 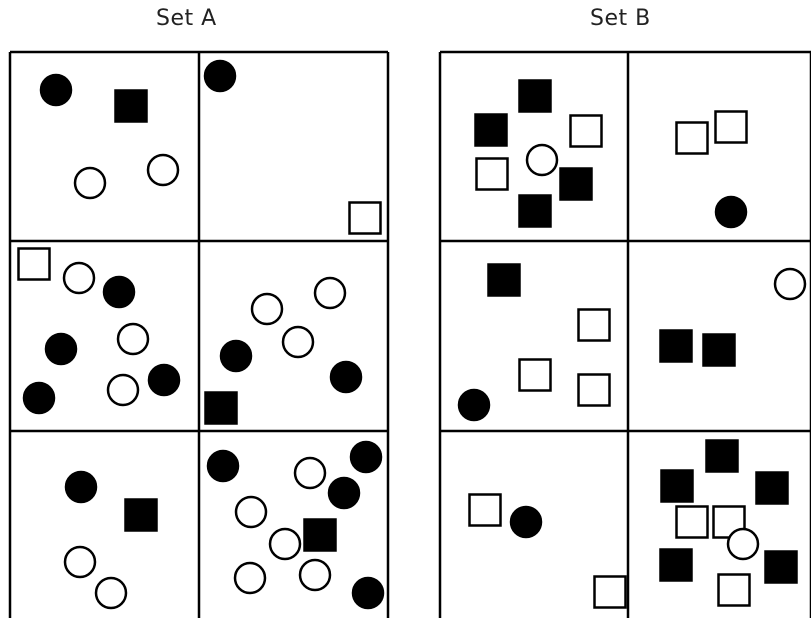 What do you see at coordinates (534, 342) in the screenshot?
I see `panel-b3` at bounding box center [534, 342].